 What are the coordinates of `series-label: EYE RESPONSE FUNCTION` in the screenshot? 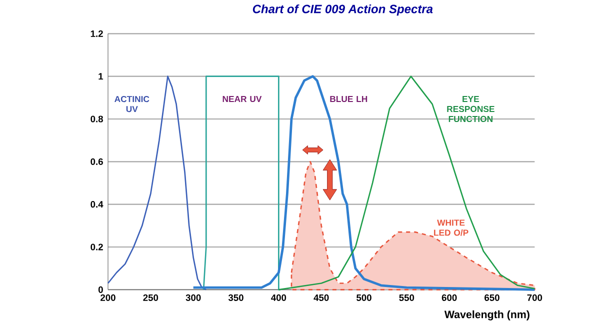 It's located at (470, 109).